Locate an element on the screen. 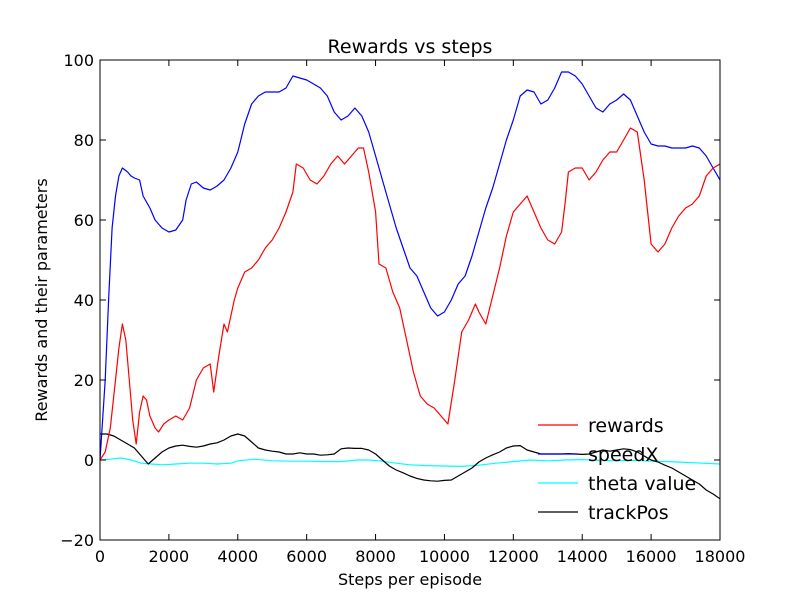 This screenshot has width=800, height=600. x-tick-label: 14000 is located at coordinates (582, 556).